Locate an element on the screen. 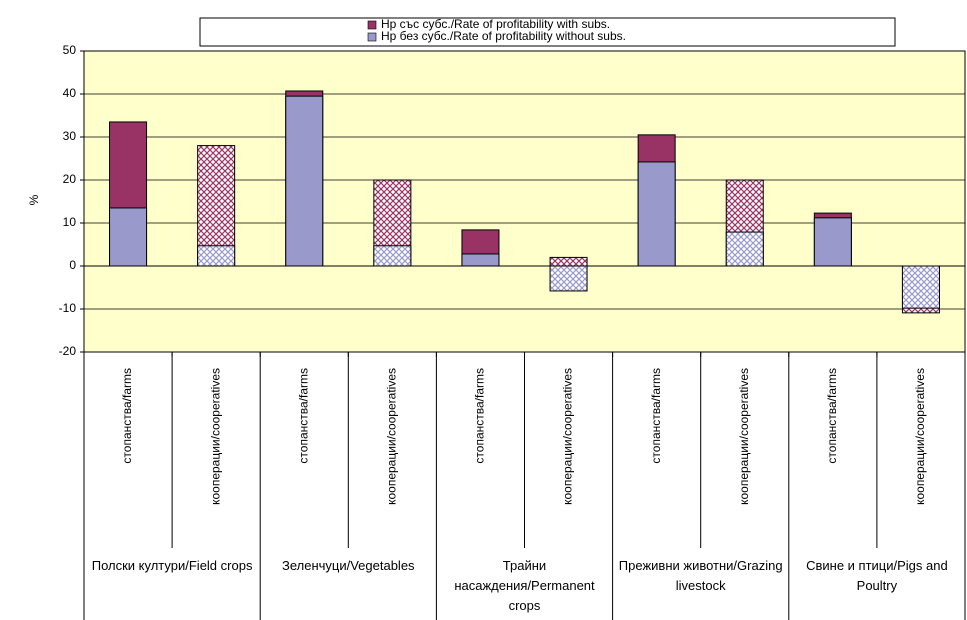  group-label: Трайни насаждения/Permanent crops is located at coordinates (524, 585).